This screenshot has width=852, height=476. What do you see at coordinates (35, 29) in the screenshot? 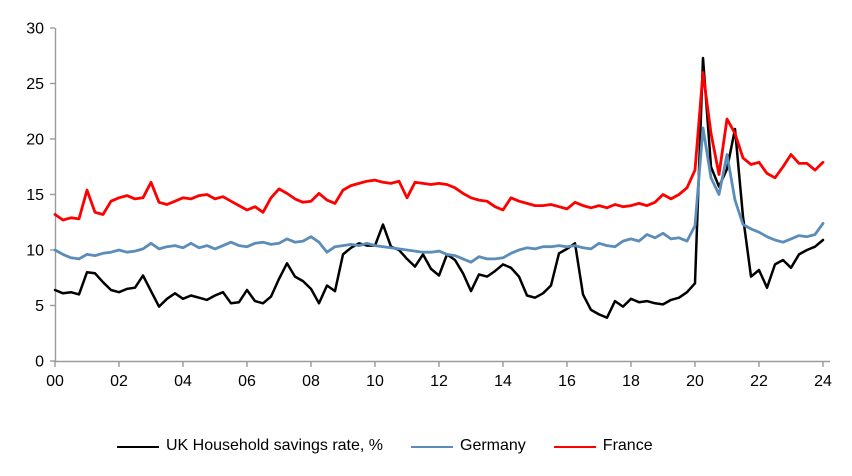
I see `y-tick-label: 30` at bounding box center [35, 29].